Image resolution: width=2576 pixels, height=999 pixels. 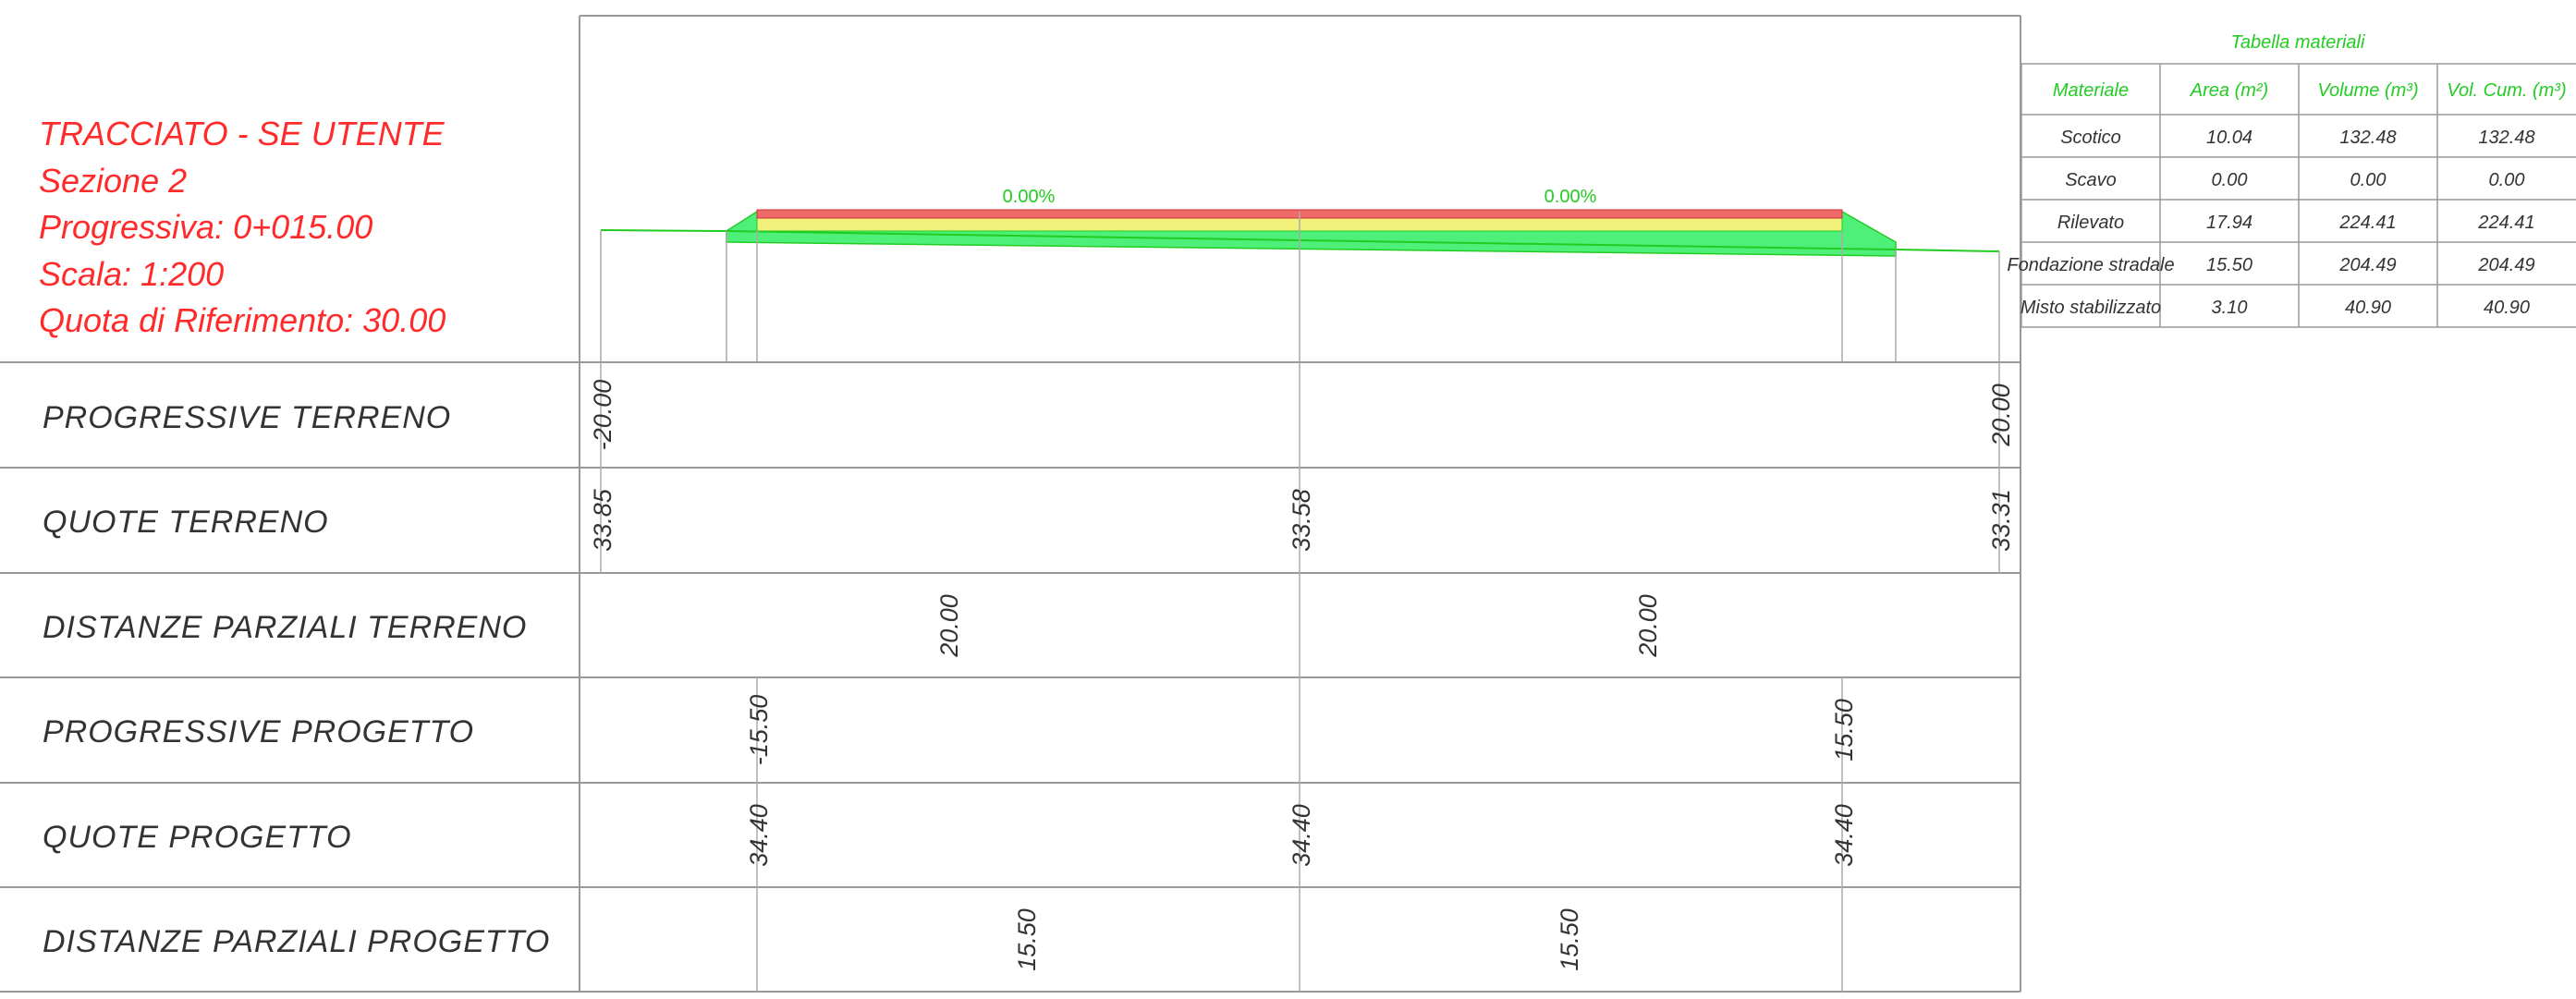 What do you see at coordinates (2091, 308) in the screenshot?
I see `svg-text: Misto stabilizzato` at bounding box center [2091, 308].